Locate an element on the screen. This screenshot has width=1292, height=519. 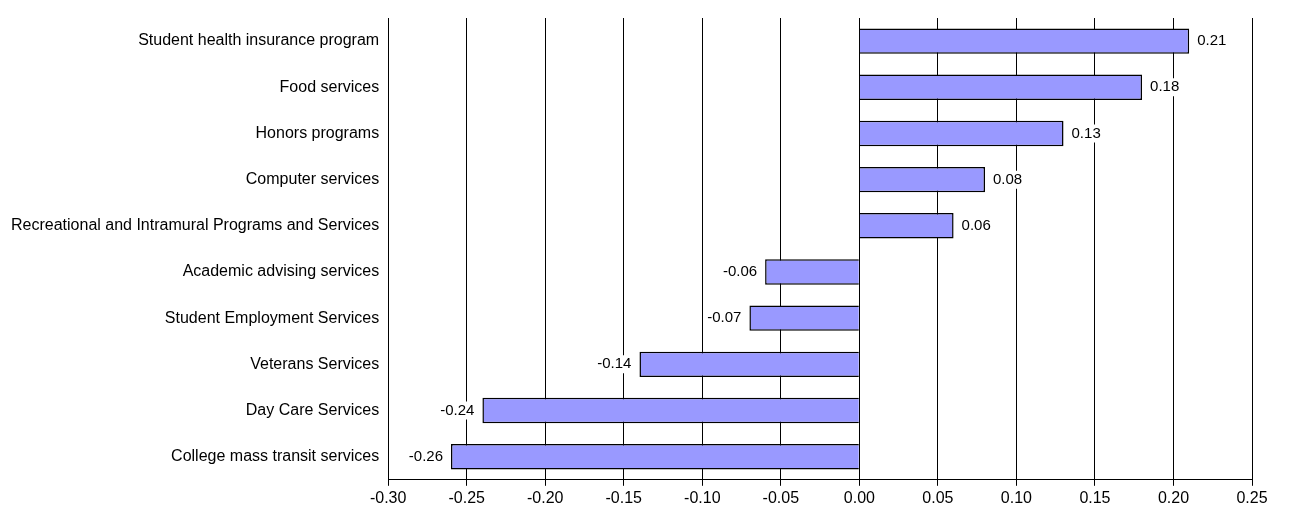
y-tick-label: Student Employment Services is located at coordinates (272, 317).